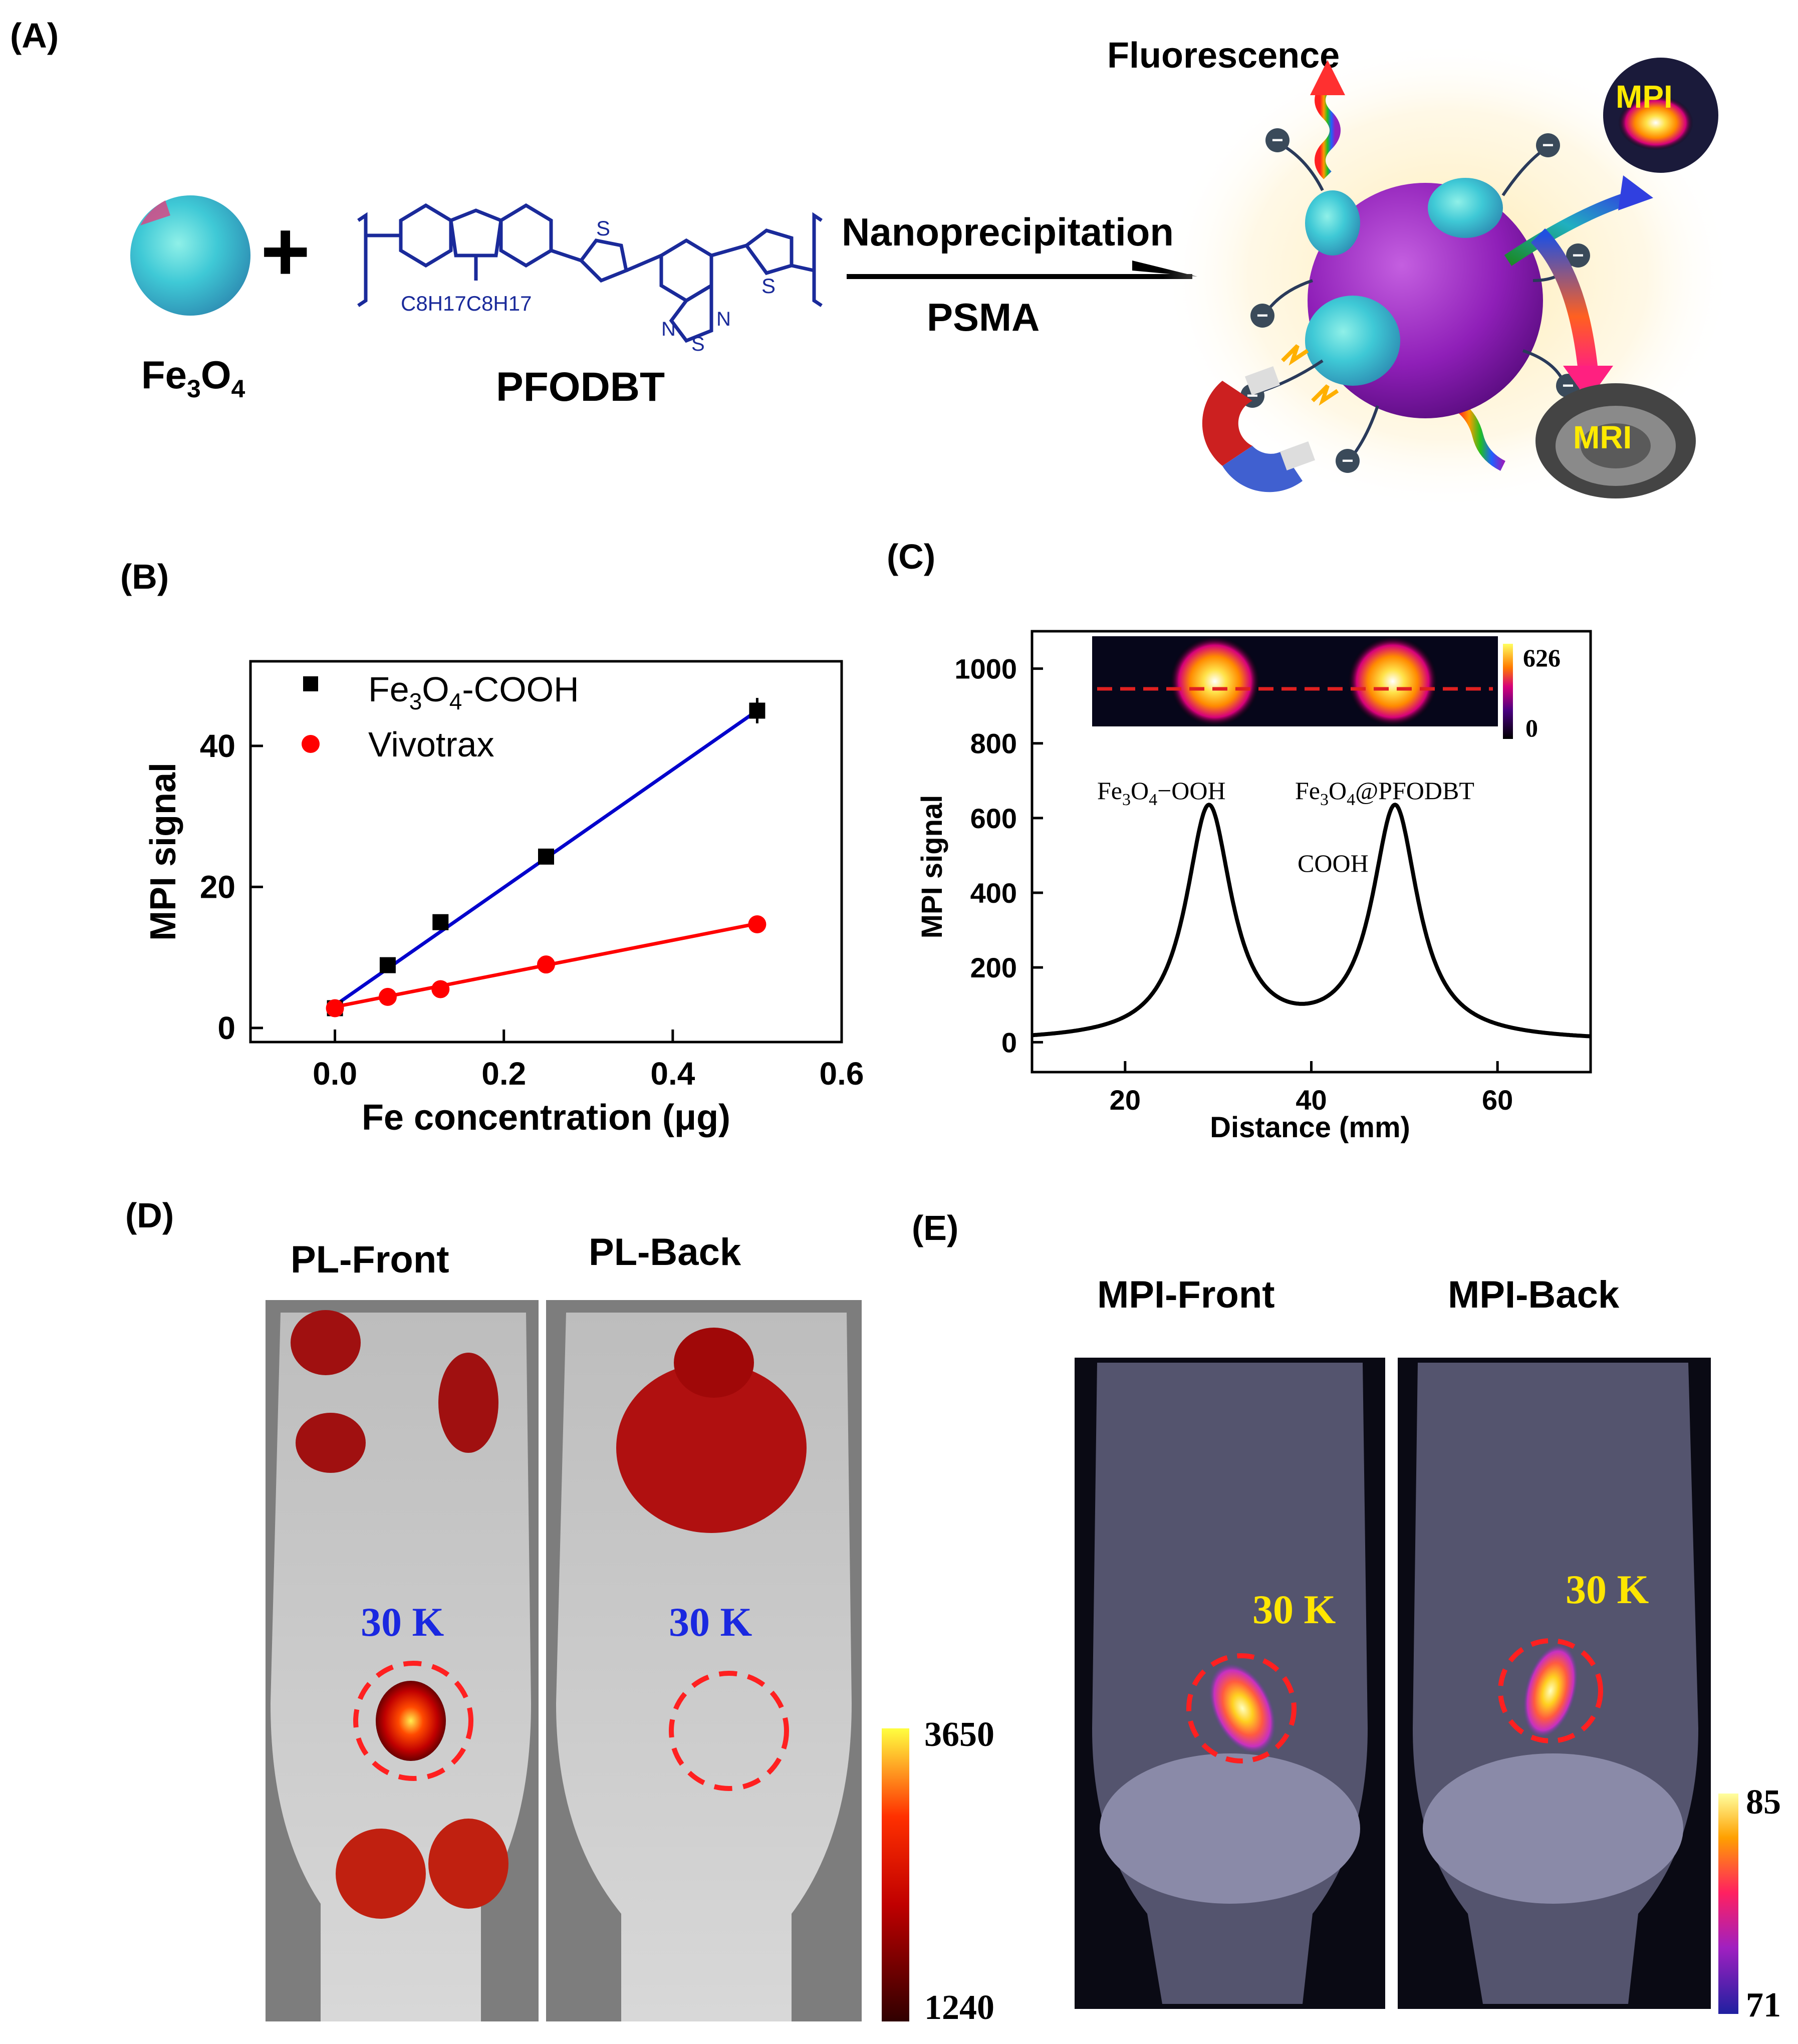  What do you see at coordinates (1644, 97) in the screenshot?
I see `mpi-inset-label: MPI` at bounding box center [1644, 97].